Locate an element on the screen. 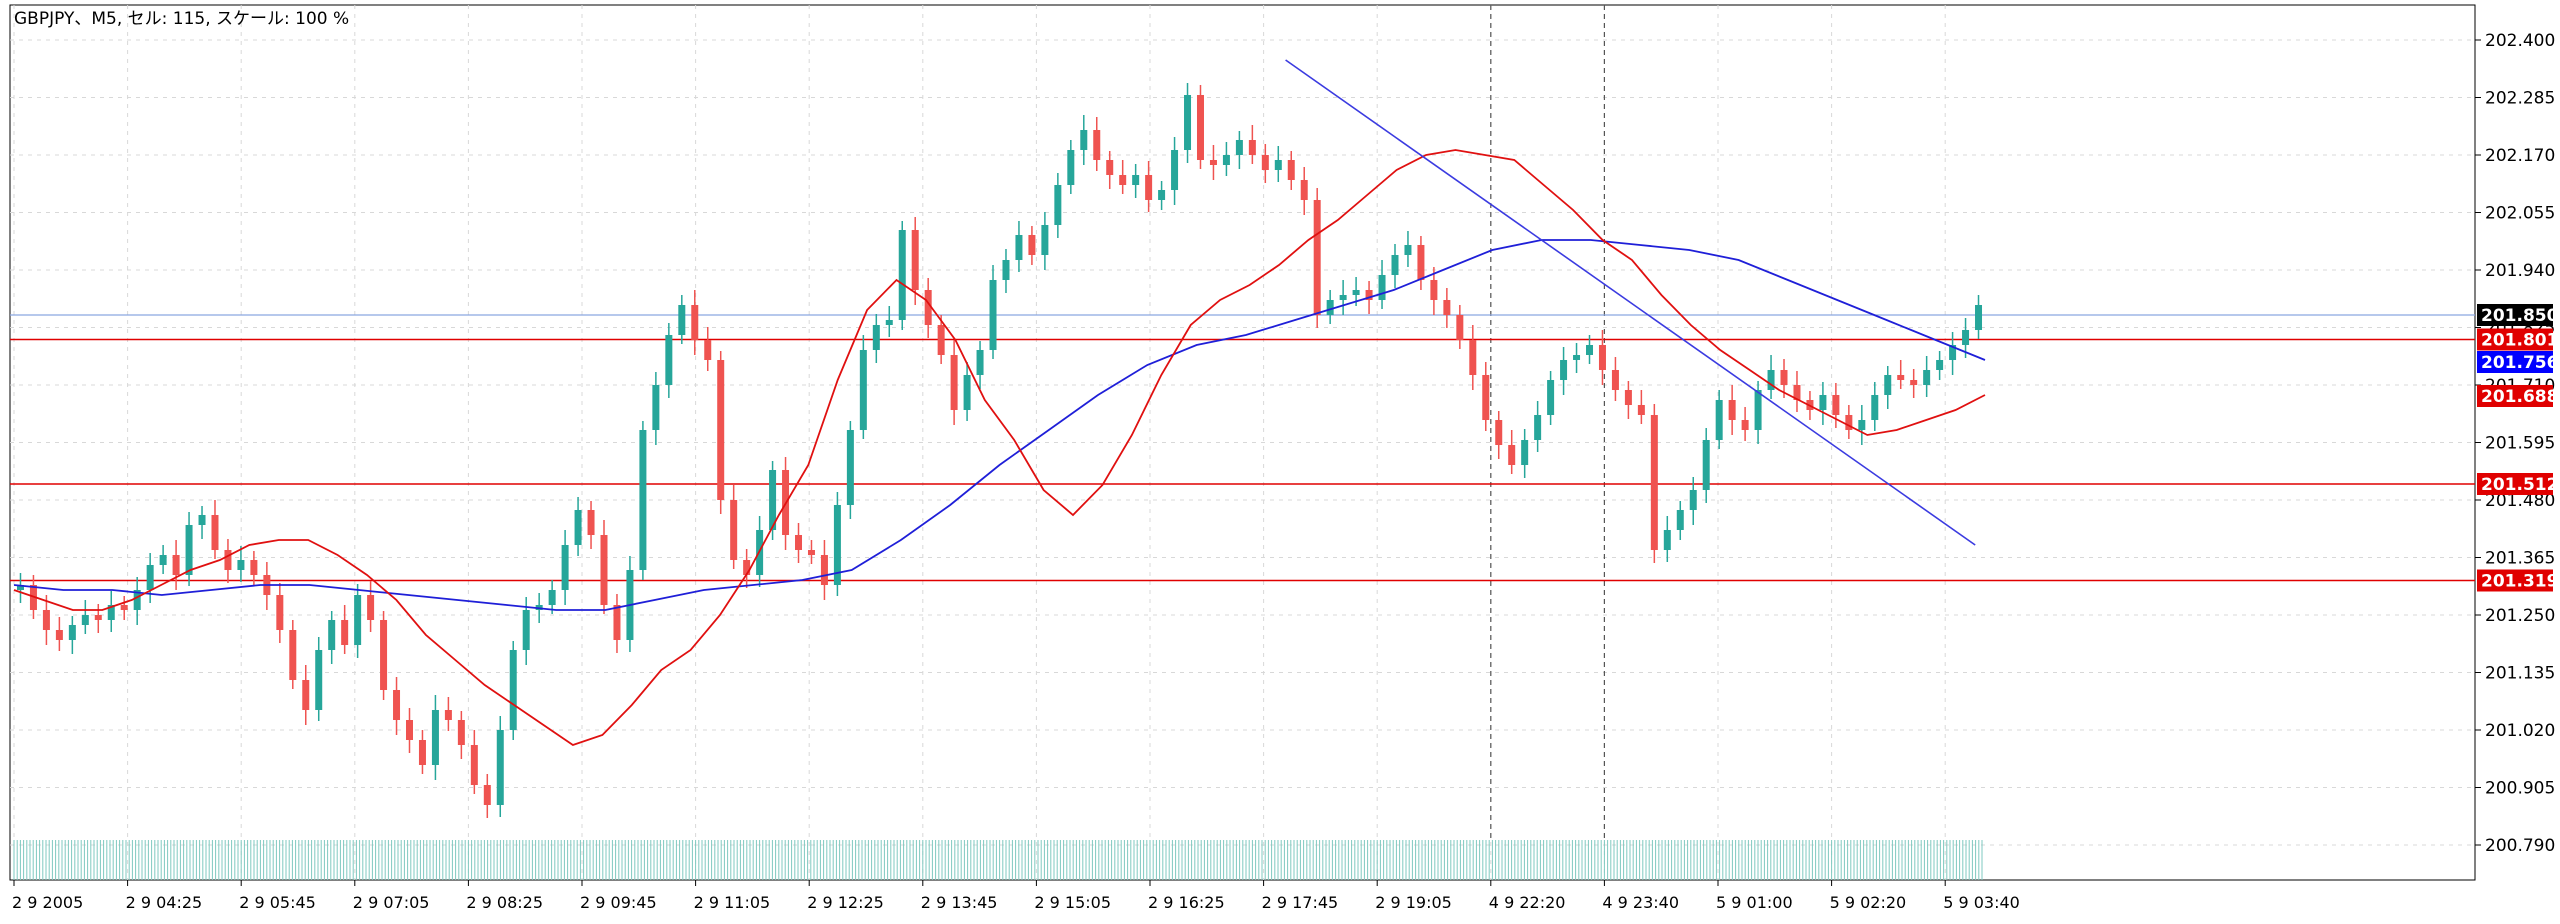 This screenshot has height=924, width=2560. level-price-tag-bg is located at coordinates (2515, 484).